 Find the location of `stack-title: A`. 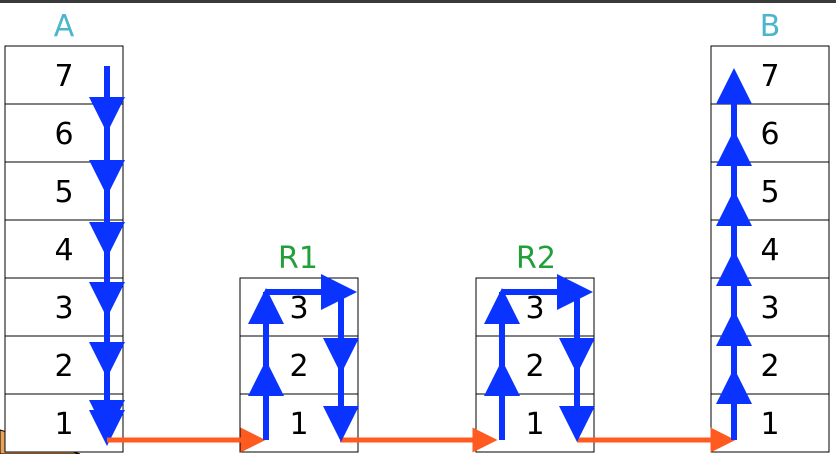

stack-title: A is located at coordinates (64, 26).